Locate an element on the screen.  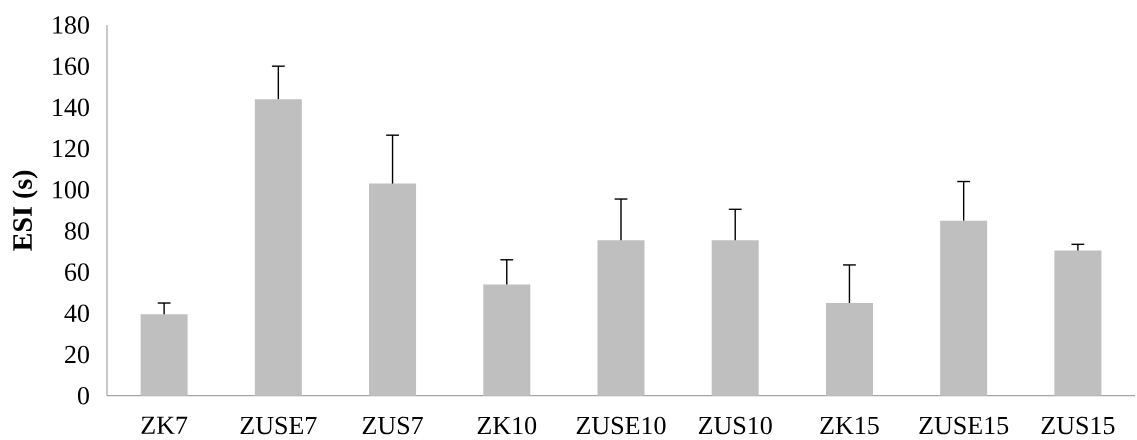
y-tick-label: 120 is located at coordinates (71, 148).